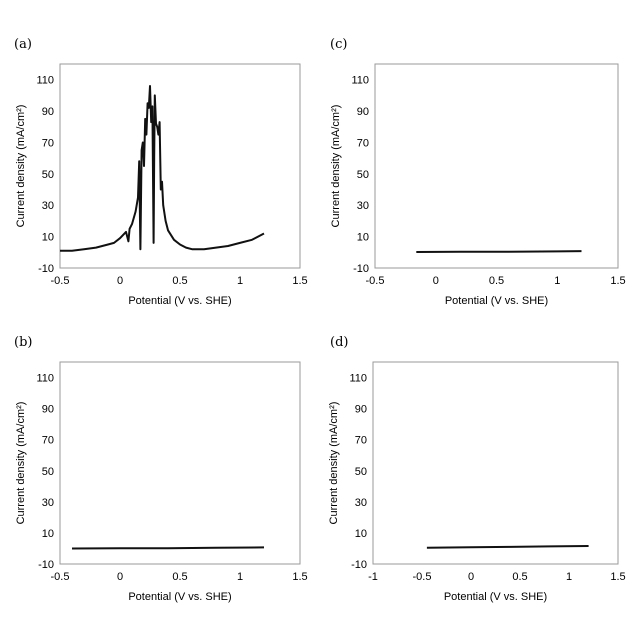 Image resolution: width=640 pixels, height=640 pixels. Describe the element at coordinates (339, 342) in the screenshot. I see `panel-label: (d)` at that location.